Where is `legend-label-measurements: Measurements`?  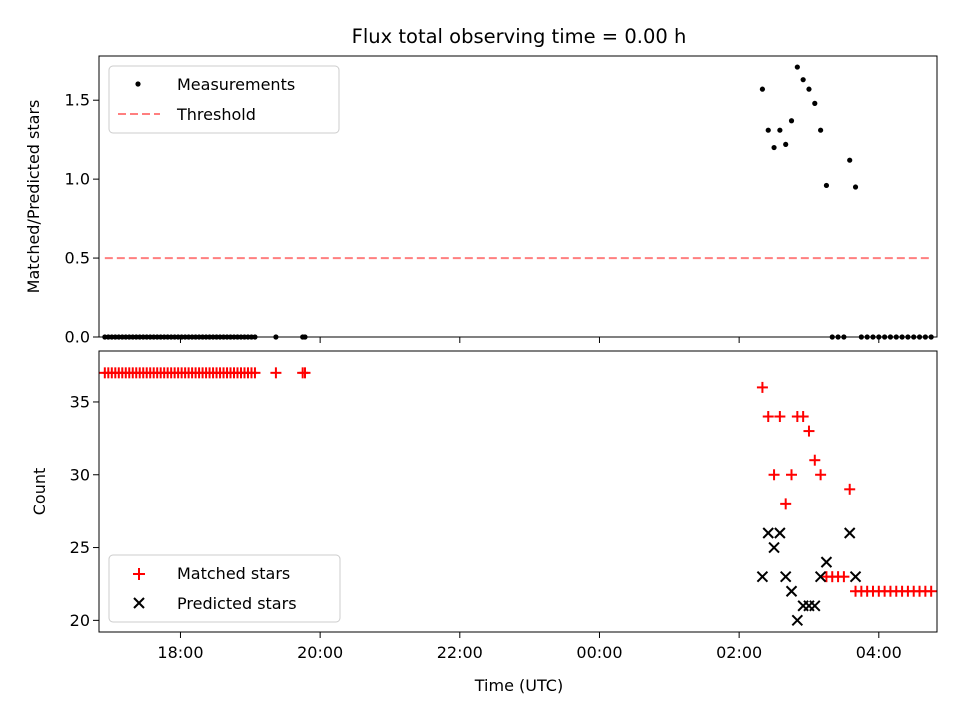 legend-label-measurements: Measurements is located at coordinates (236, 84).